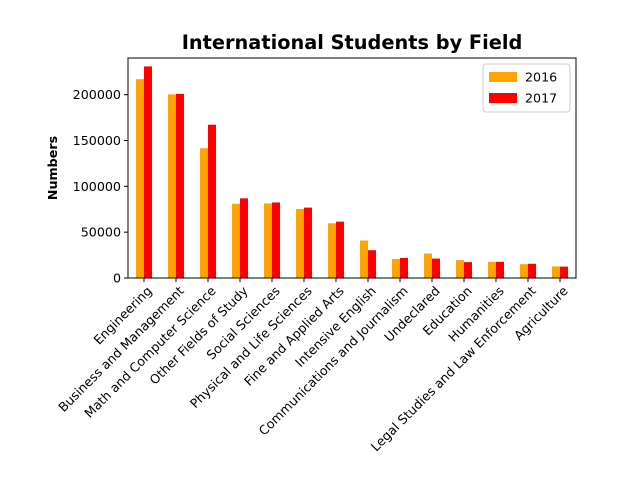  I want to click on y-tick-label: 150000, so click(97, 140).